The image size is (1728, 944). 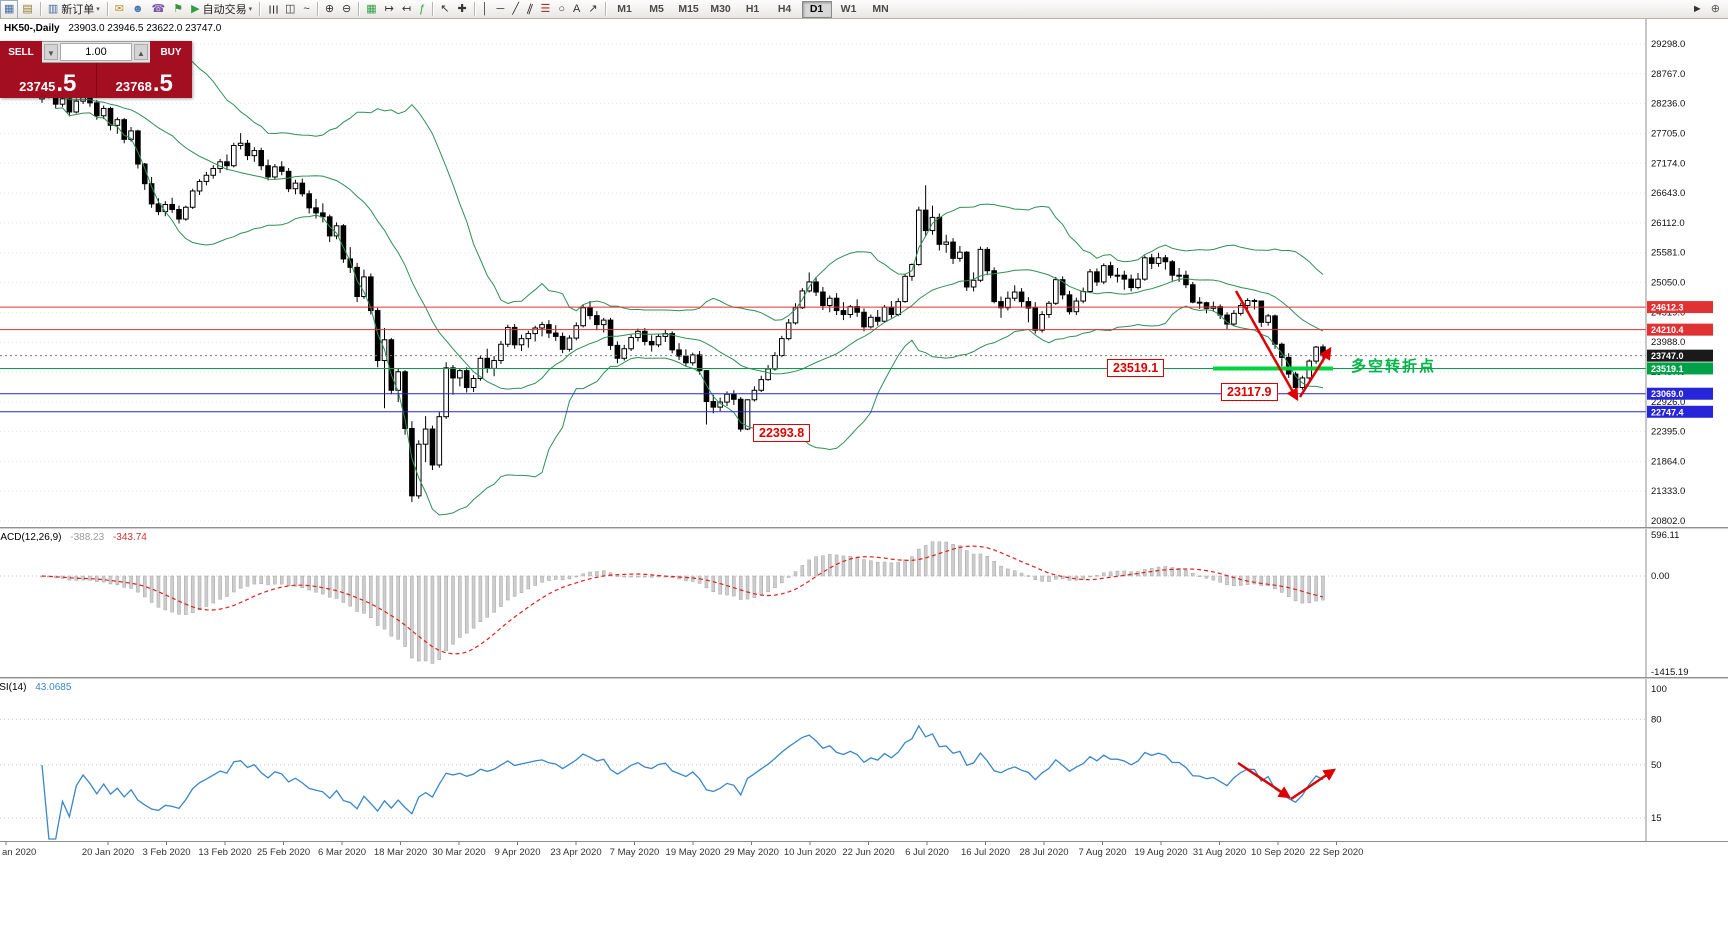 What do you see at coordinates (306, 9) in the screenshot?
I see `line-chart-icon: ~` at bounding box center [306, 9].